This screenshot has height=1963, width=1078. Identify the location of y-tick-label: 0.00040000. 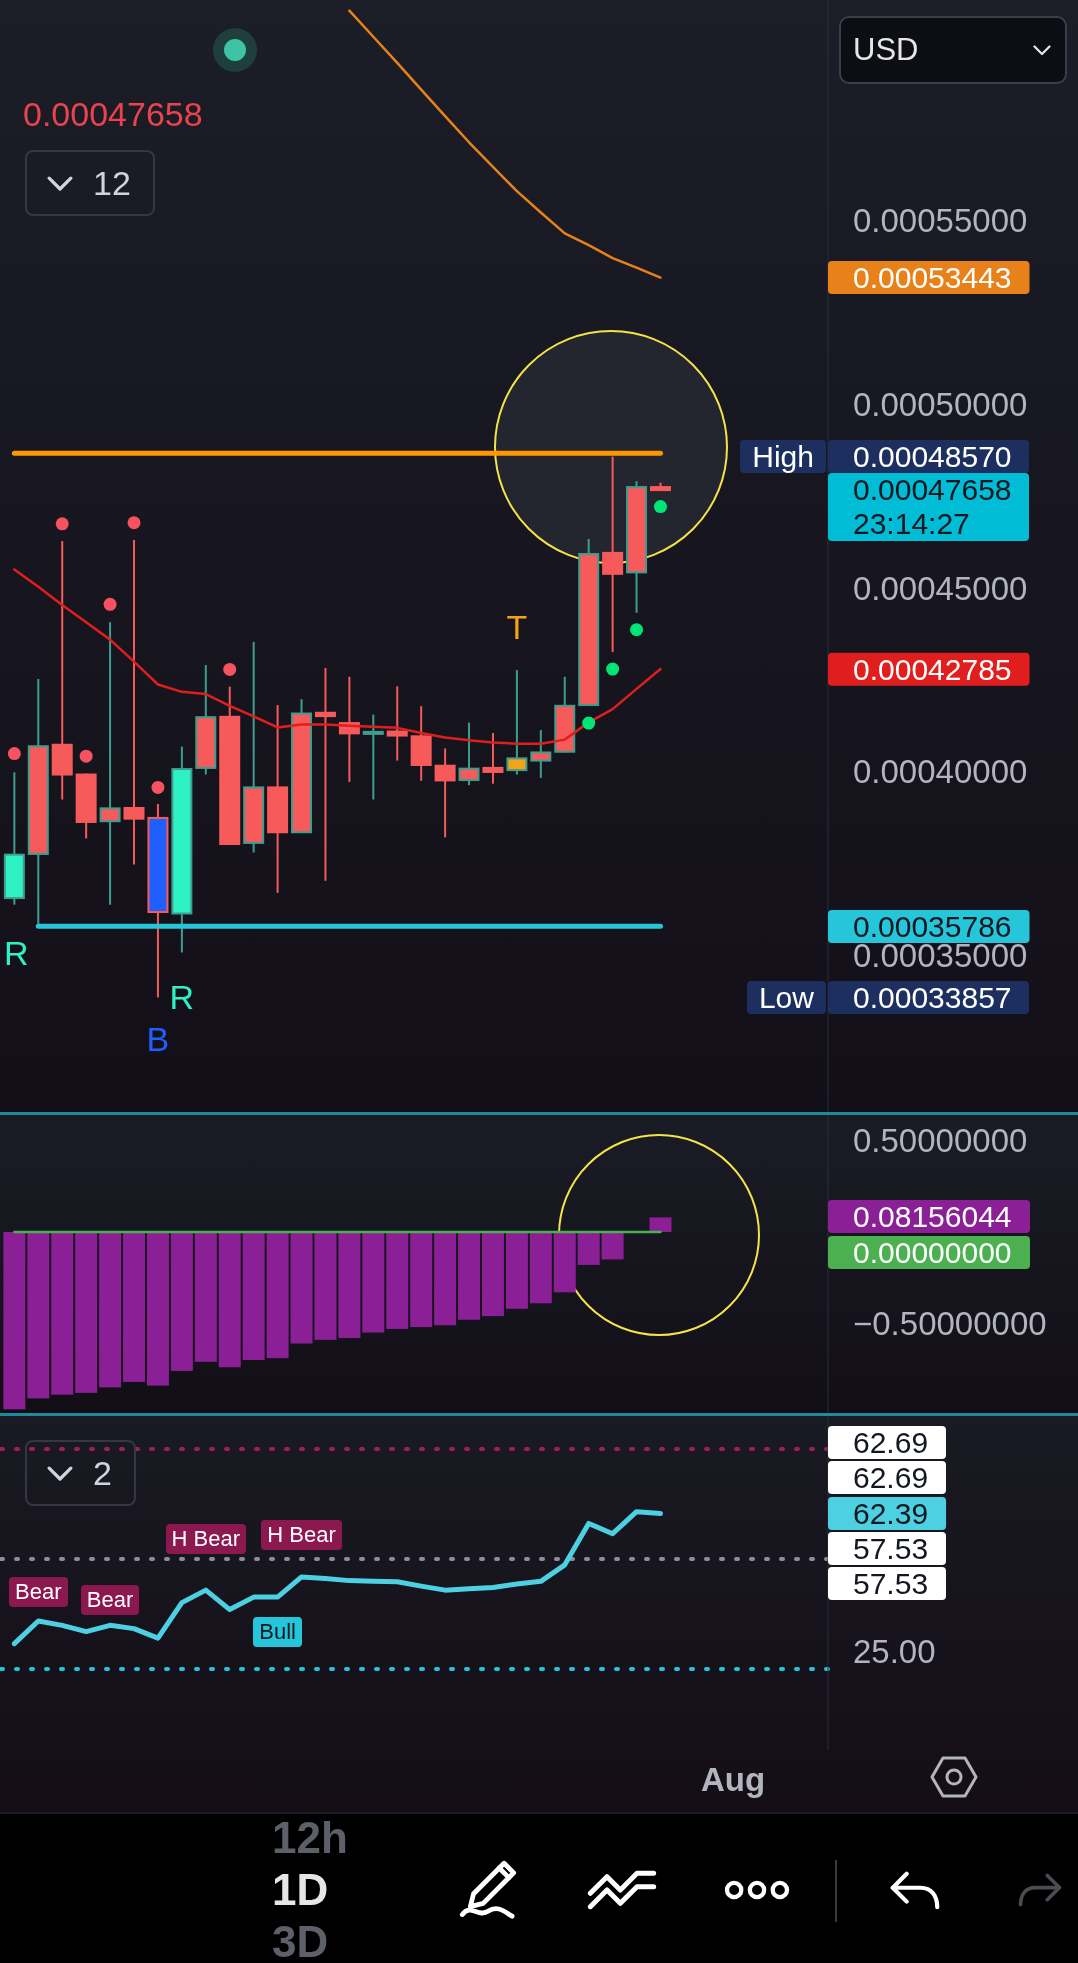
(940, 772).